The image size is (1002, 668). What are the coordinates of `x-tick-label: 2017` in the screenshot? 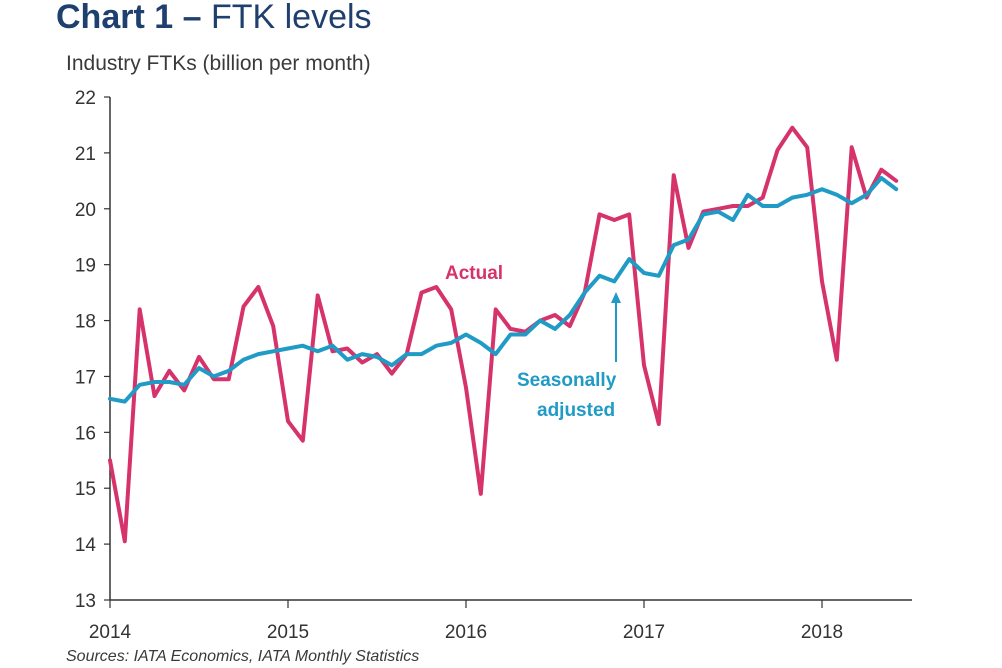 It's located at (644, 632).